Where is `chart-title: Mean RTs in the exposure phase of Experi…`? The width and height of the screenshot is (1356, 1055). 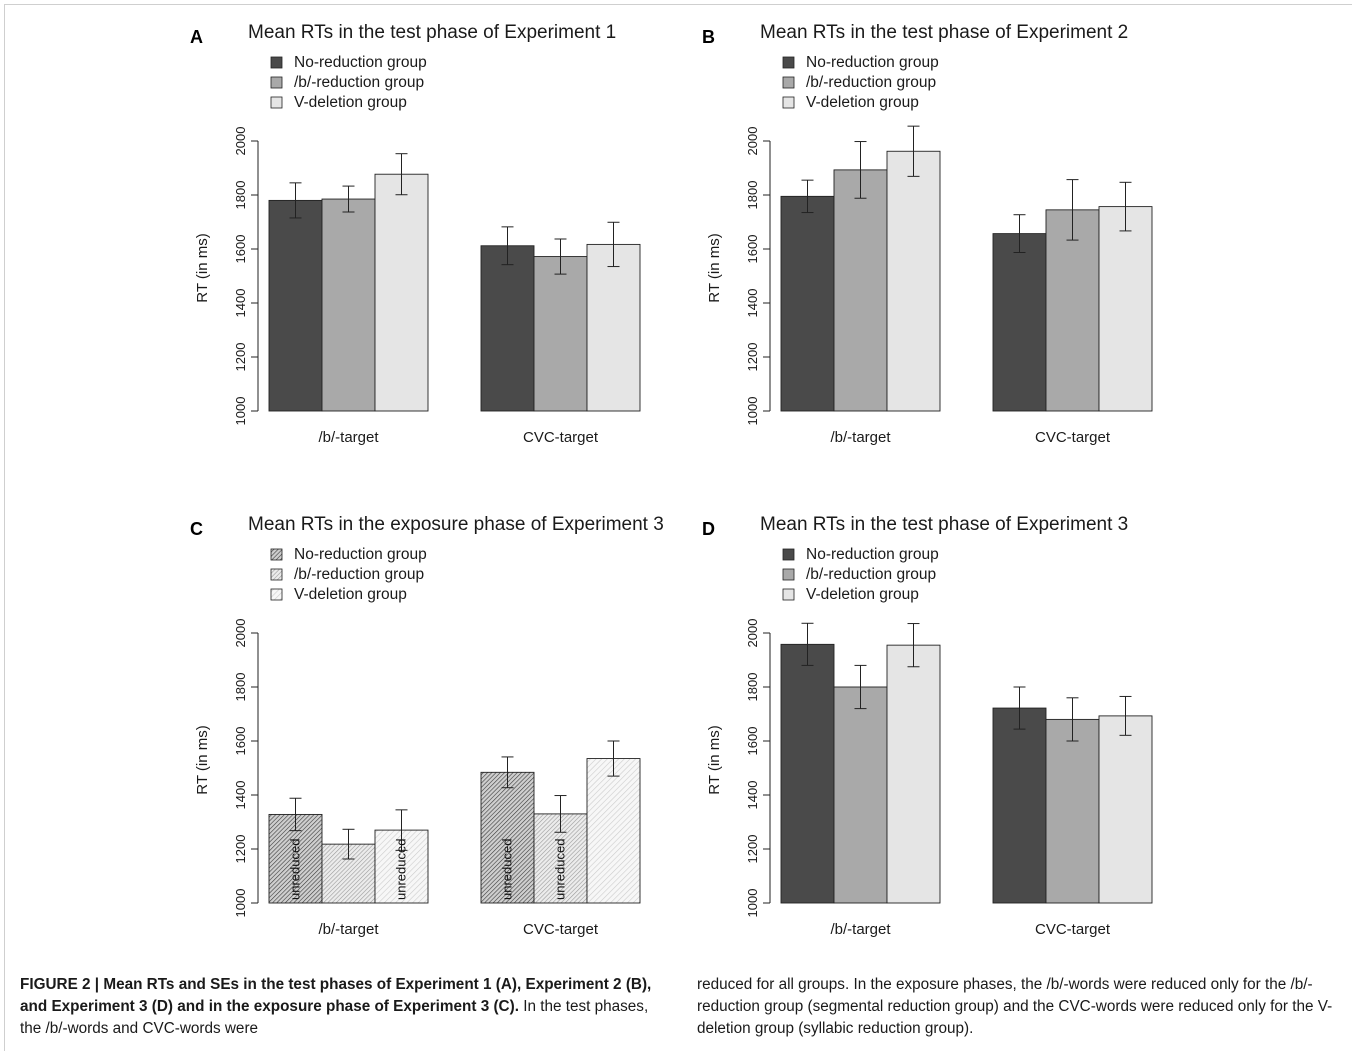
chart-title: Mean RTs in the exposure phase of Experi… is located at coordinates (456, 524).